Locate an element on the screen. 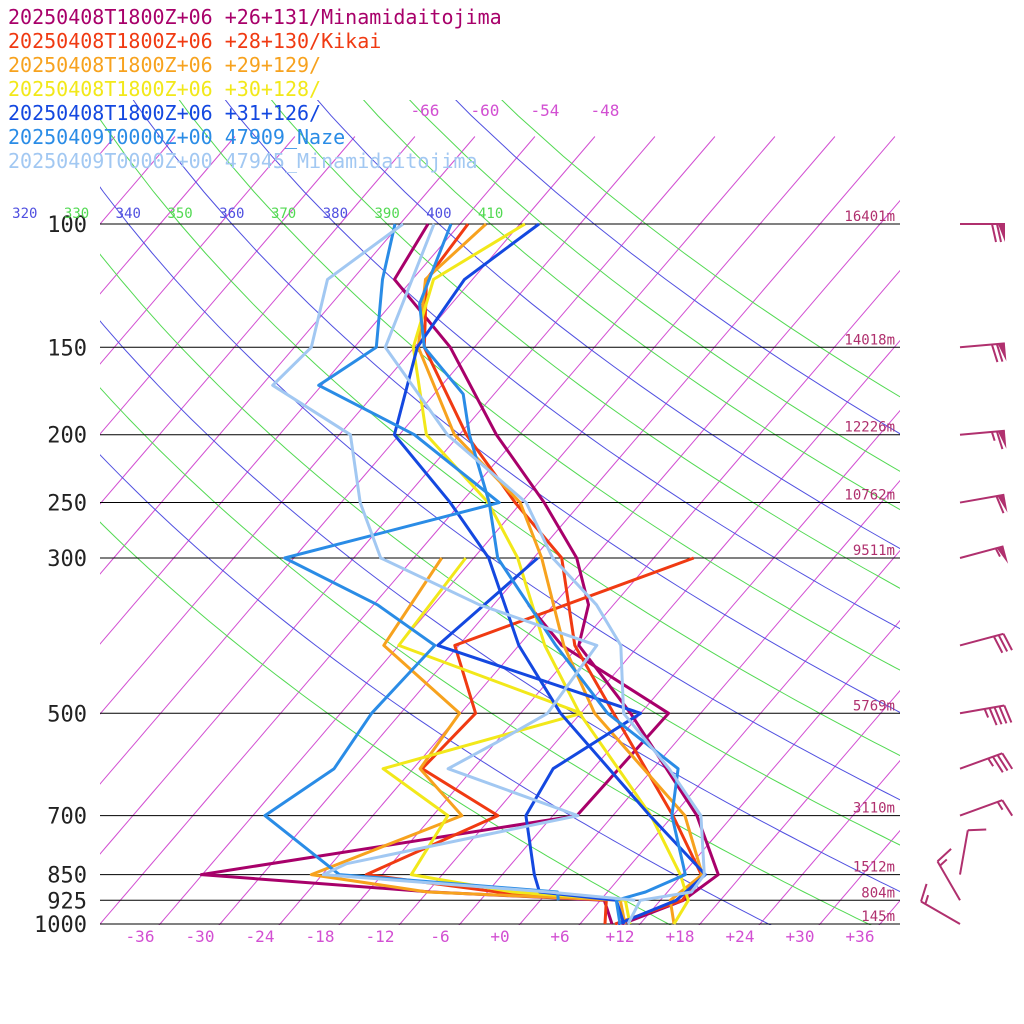 This screenshot has height=1024, width=1024. temperature-tick-label: -30 is located at coordinates (200, 936).